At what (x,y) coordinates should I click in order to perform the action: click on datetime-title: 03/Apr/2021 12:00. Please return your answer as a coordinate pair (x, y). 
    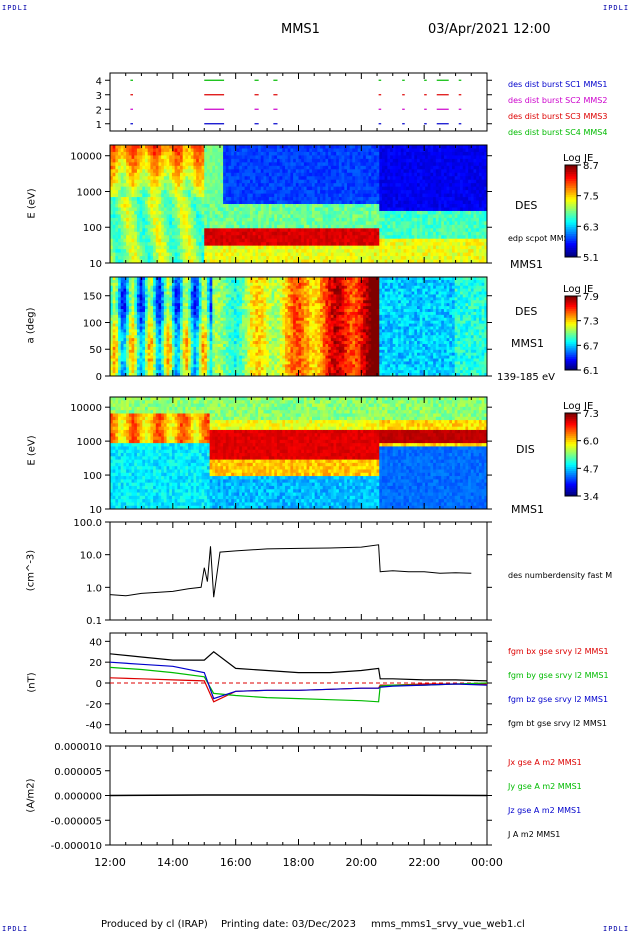
    Looking at the image, I should click on (489, 29).